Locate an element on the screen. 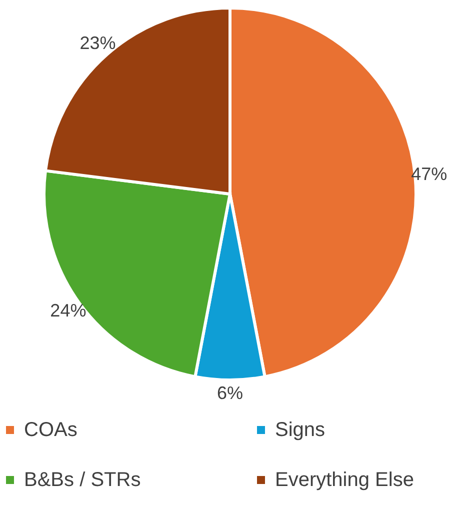 The width and height of the screenshot is (454, 525). legend-label: Signs is located at coordinates (300, 430).